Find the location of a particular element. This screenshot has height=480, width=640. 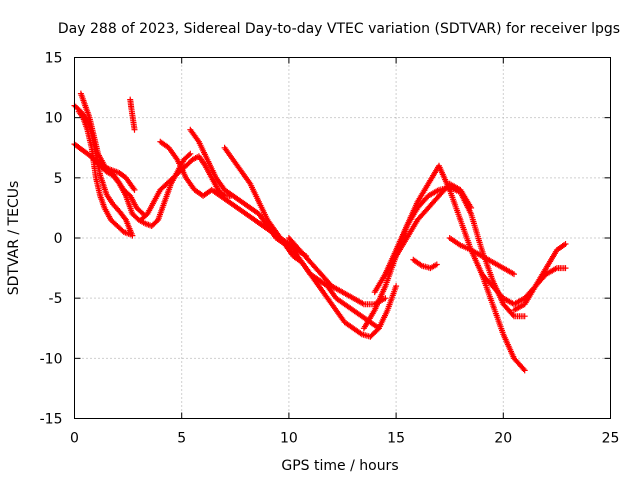

x-tick-label: 20 is located at coordinates (503, 439).